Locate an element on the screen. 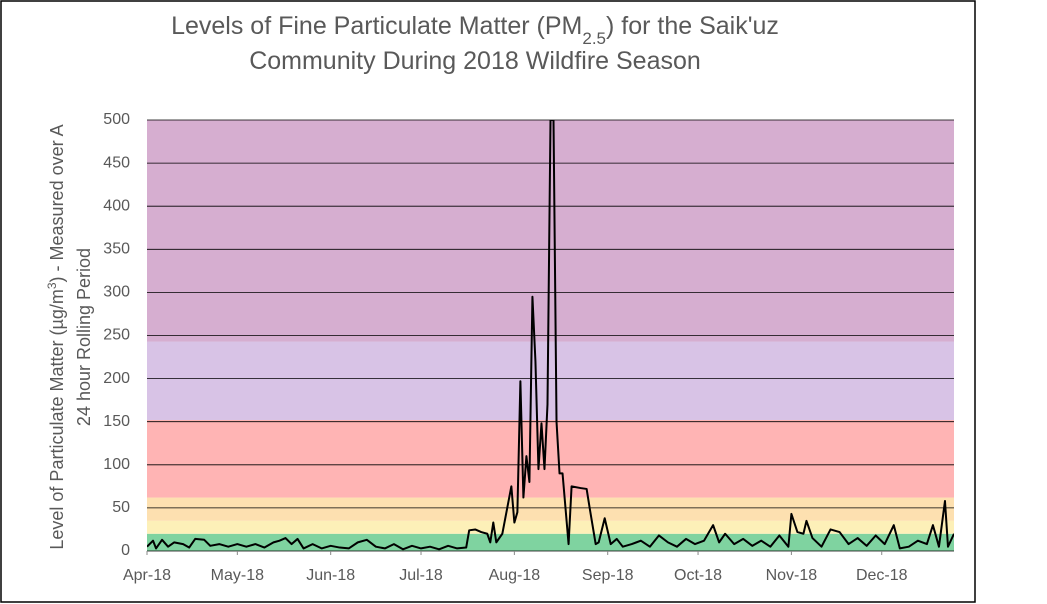 The image size is (1047, 604). chart-title: Community During 2018 Wildfire Season is located at coordinates (475, 61).